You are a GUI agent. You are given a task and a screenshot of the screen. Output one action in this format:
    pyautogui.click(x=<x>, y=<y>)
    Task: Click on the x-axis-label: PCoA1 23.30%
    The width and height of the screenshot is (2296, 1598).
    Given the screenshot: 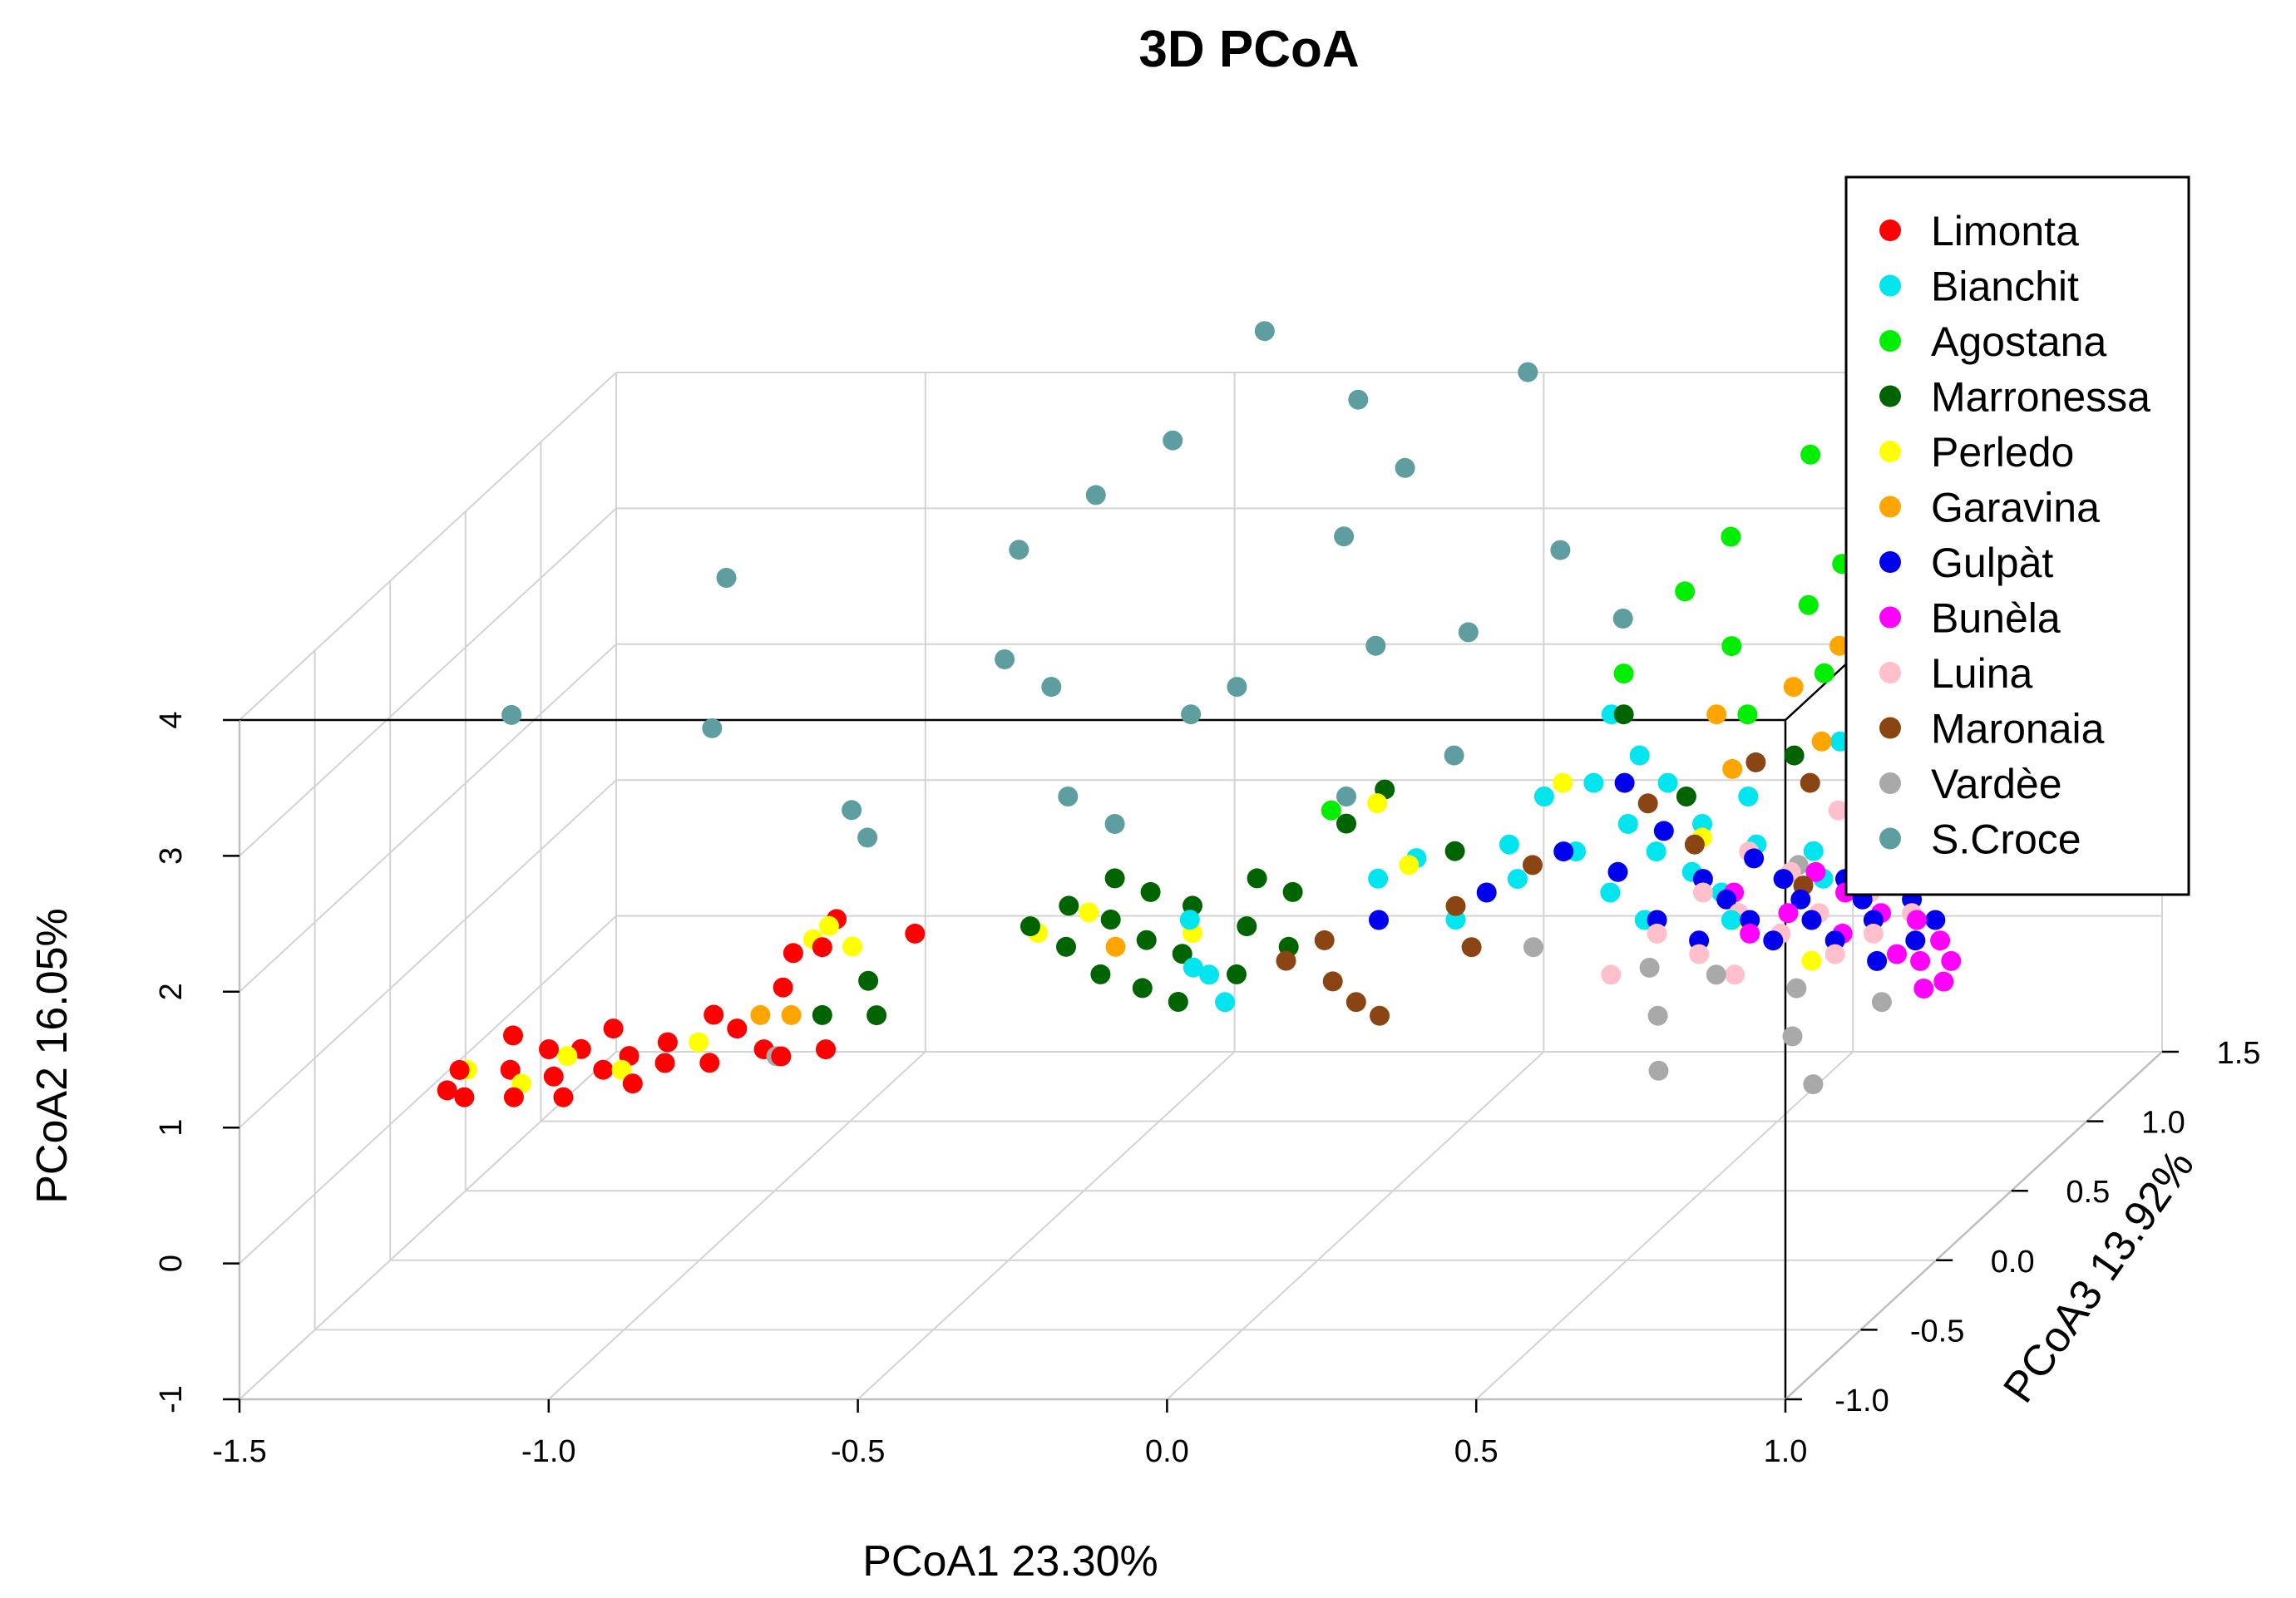 What is the action you would take?
    pyautogui.click(x=1010, y=1561)
    